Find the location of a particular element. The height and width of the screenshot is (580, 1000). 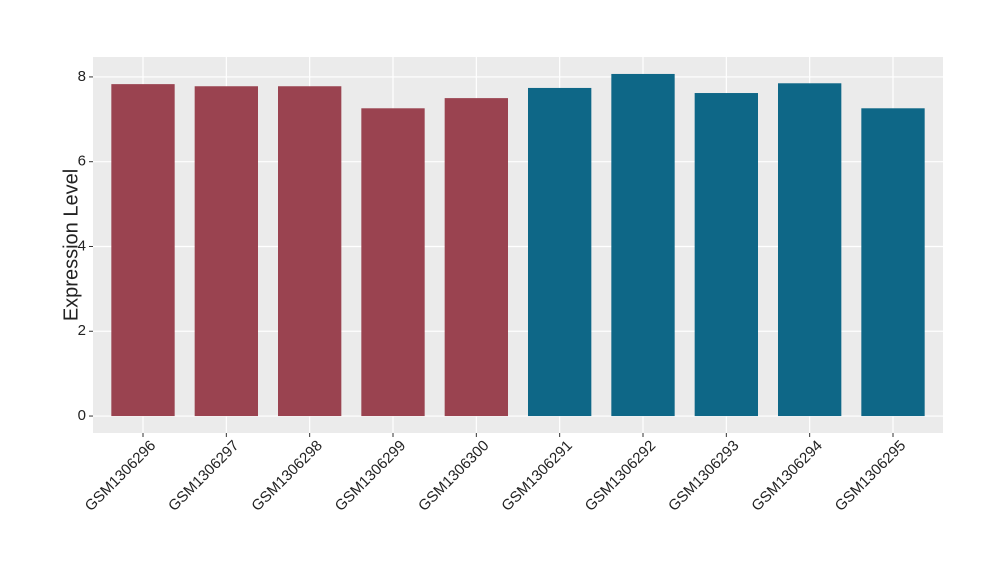

x-tick-label: GSM1306293 is located at coordinates (703, 475).